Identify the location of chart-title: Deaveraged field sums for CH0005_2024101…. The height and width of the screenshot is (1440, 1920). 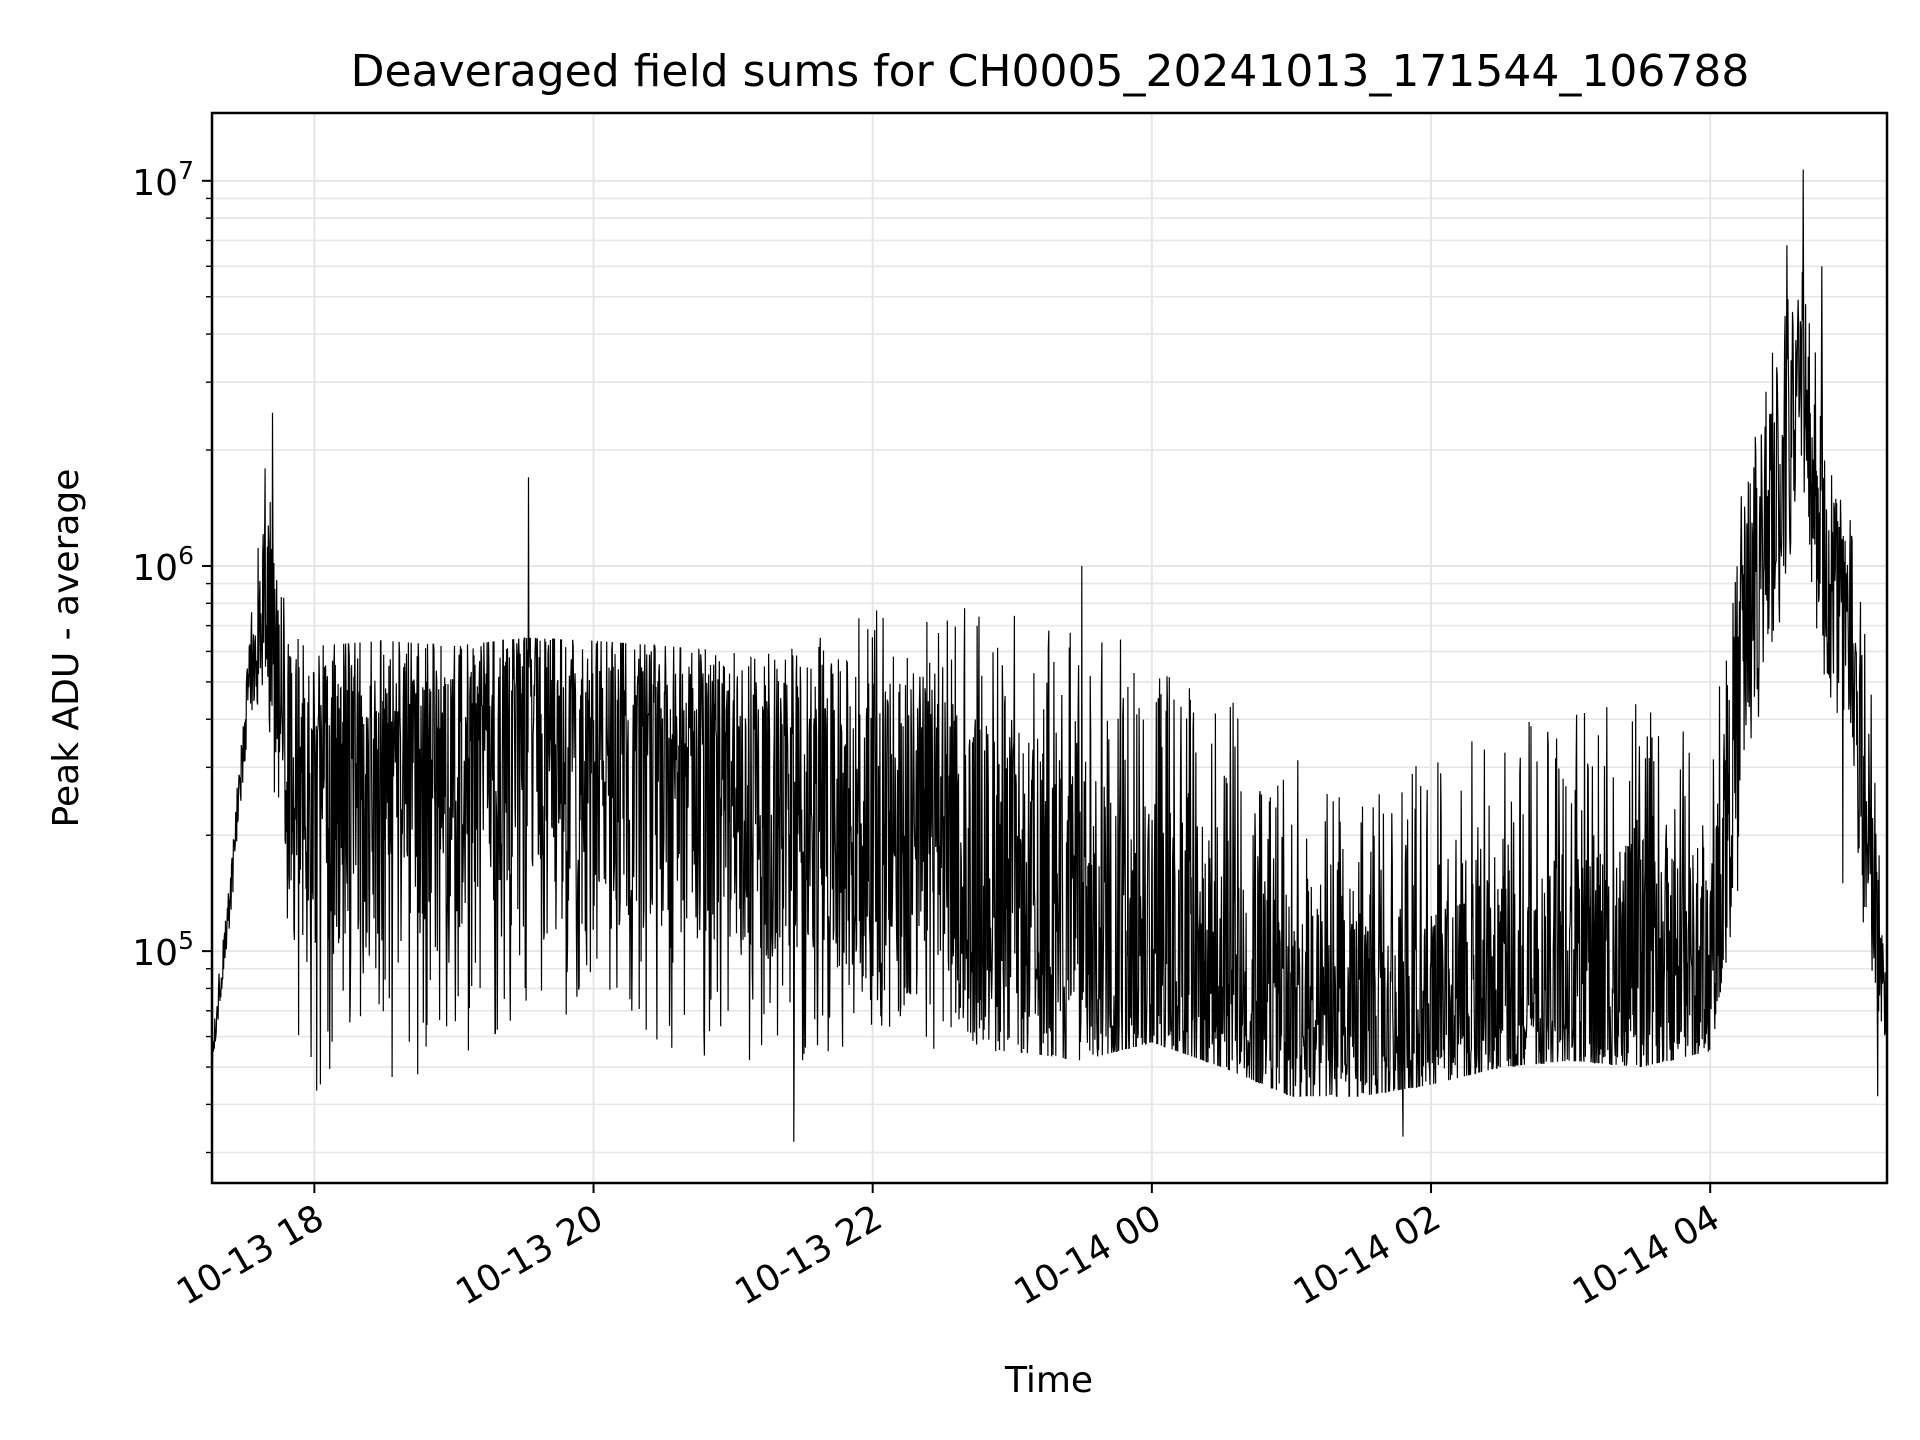
(1050, 71).